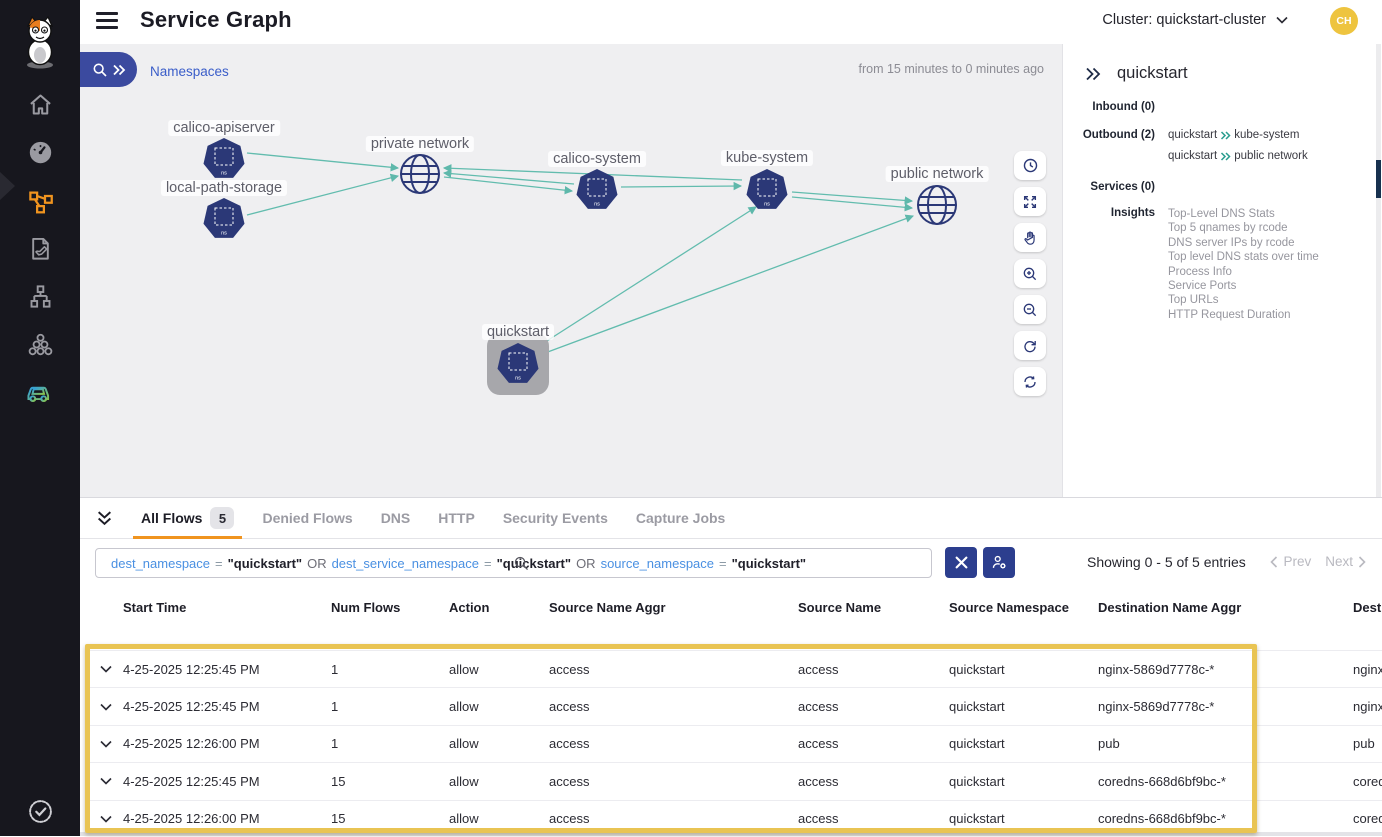  What do you see at coordinates (420, 174) in the screenshot?
I see `node-private-network` at bounding box center [420, 174].